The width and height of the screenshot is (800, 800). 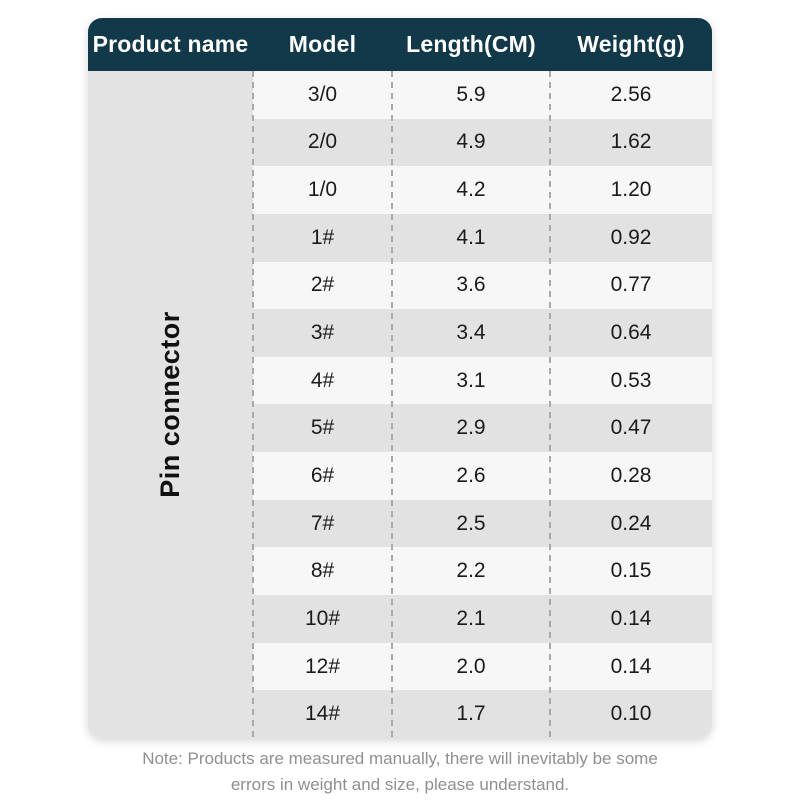 What do you see at coordinates (471, 142) in the screenshot?
I see `length-cell: 4.9` at bounding box center [471, 142].